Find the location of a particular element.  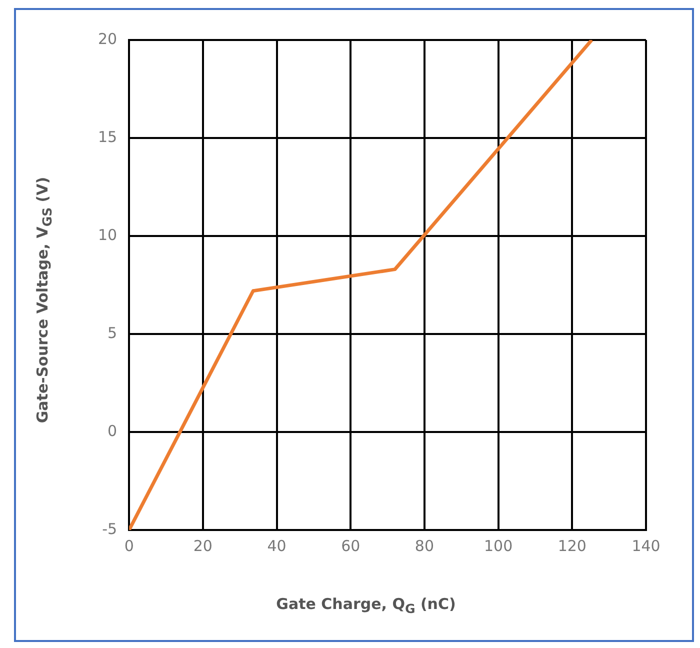

y-tick-label: 10 is located at coordinates (108, 235).